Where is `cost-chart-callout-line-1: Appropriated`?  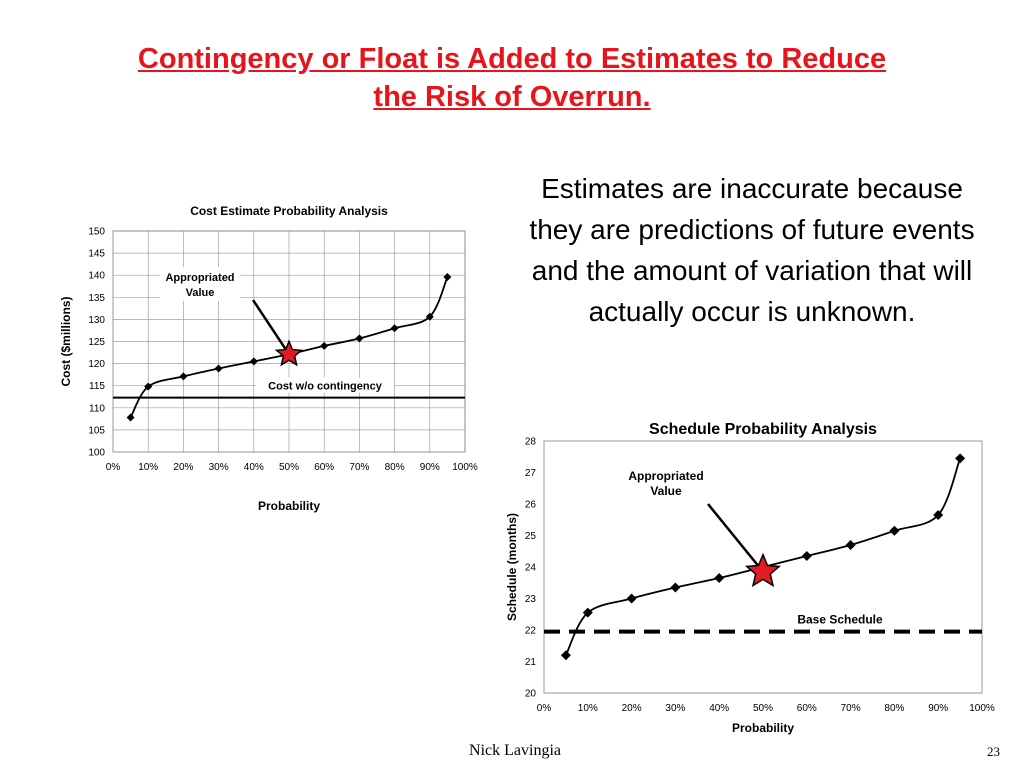 cost-chart-callout-line-1: Appropriated is located at coordinates (199, 278).